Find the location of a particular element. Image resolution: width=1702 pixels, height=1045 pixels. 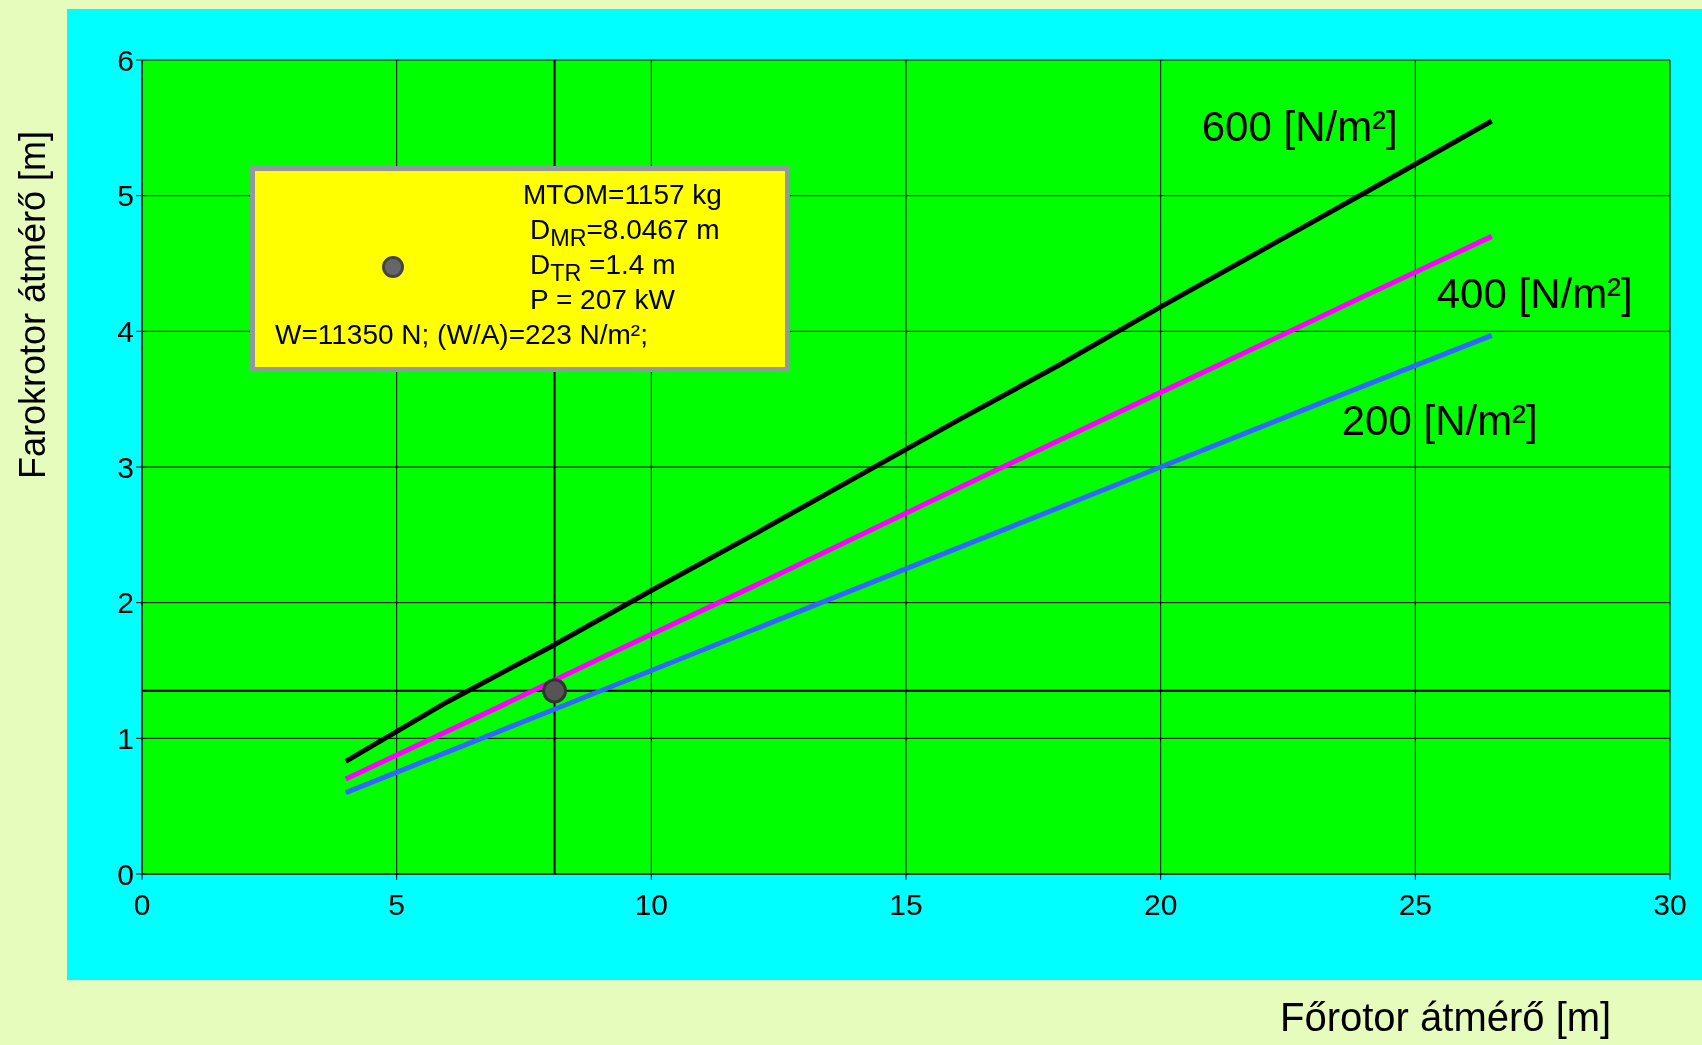

x-tick-label: 10 is located at coordinates (651, 905).